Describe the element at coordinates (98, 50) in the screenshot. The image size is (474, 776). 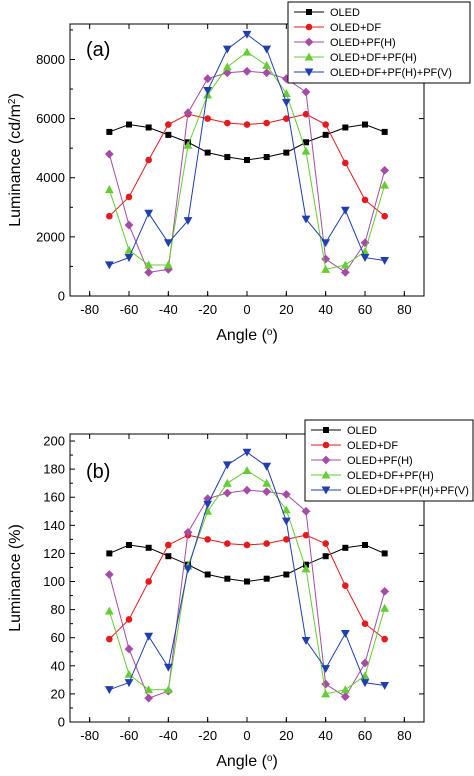
I see `chart-a-panel-label: (a)` at that location.